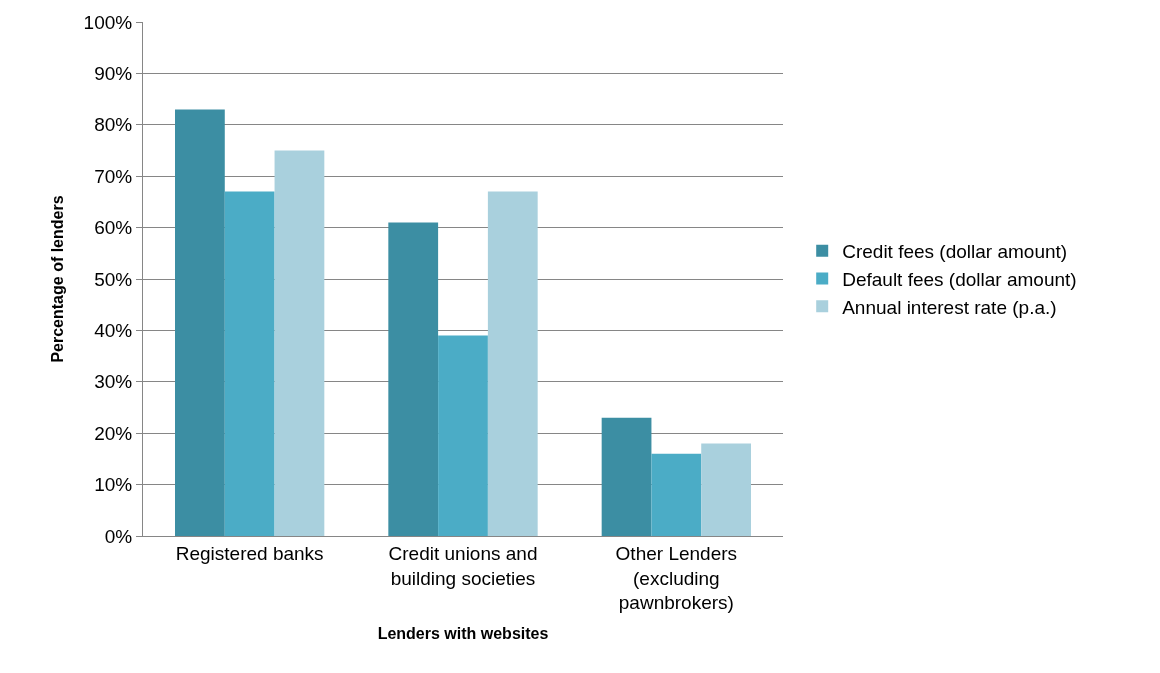  What do you see at coordinates (113, 433) in the screenshot?
I see `y-tick-label: 20%` at bounding box center [113, 433].